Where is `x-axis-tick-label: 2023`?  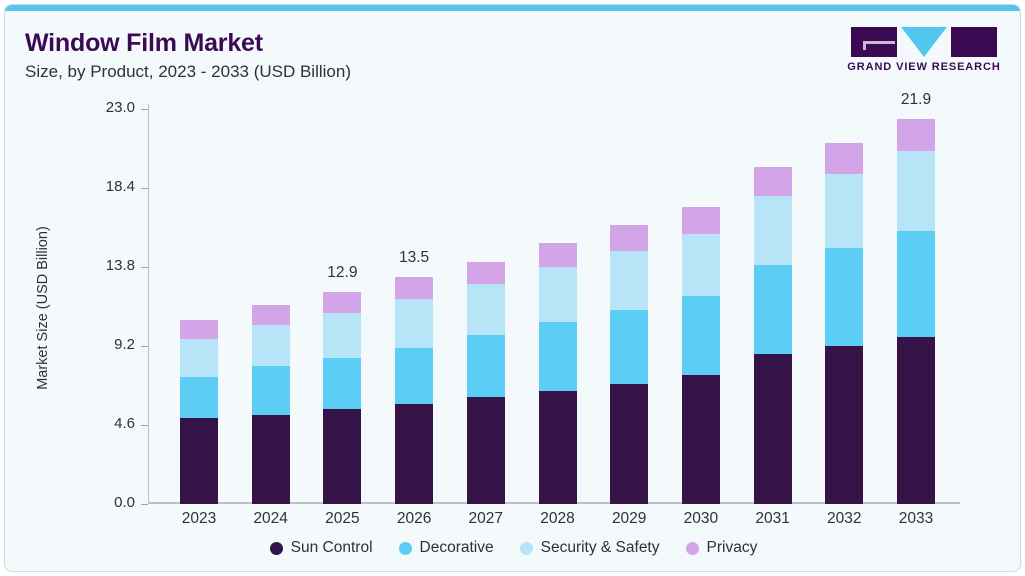 x-axis-tick-label: 2023 is located at coordinates (199, 518).